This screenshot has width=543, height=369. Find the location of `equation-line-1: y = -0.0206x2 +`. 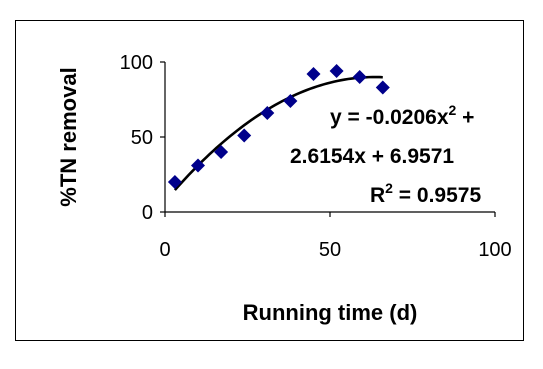

equation-line-1: y = -0.0206x2 + is located at coordinates (402, 115).